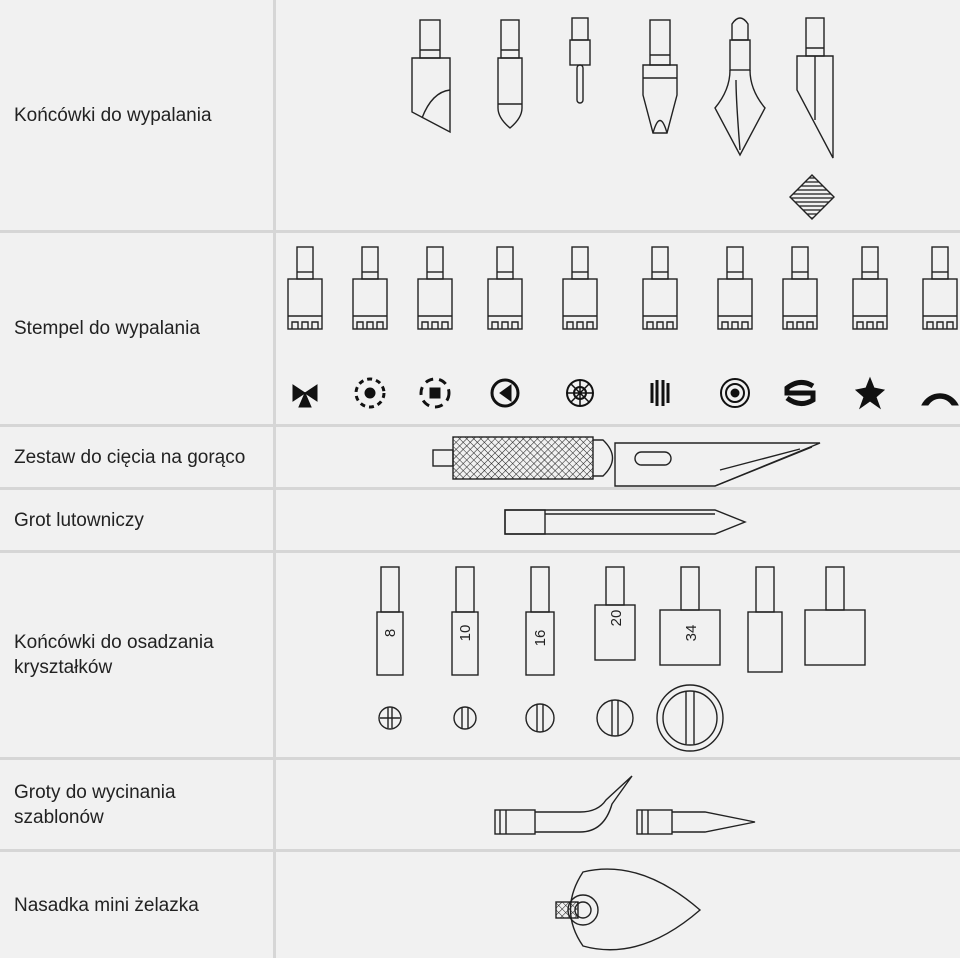 Image resolution: width=960 pixels, height=958 pixels. I want to click on row-label: Zestaw do cięcia na gorąco, so click(130, 457).